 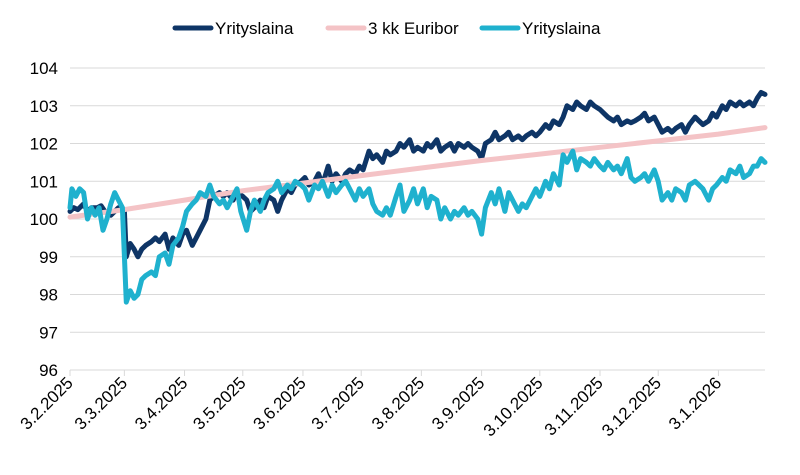 I want to click on x-tick-label: 3.11.2025, so click(x=574, y=406).